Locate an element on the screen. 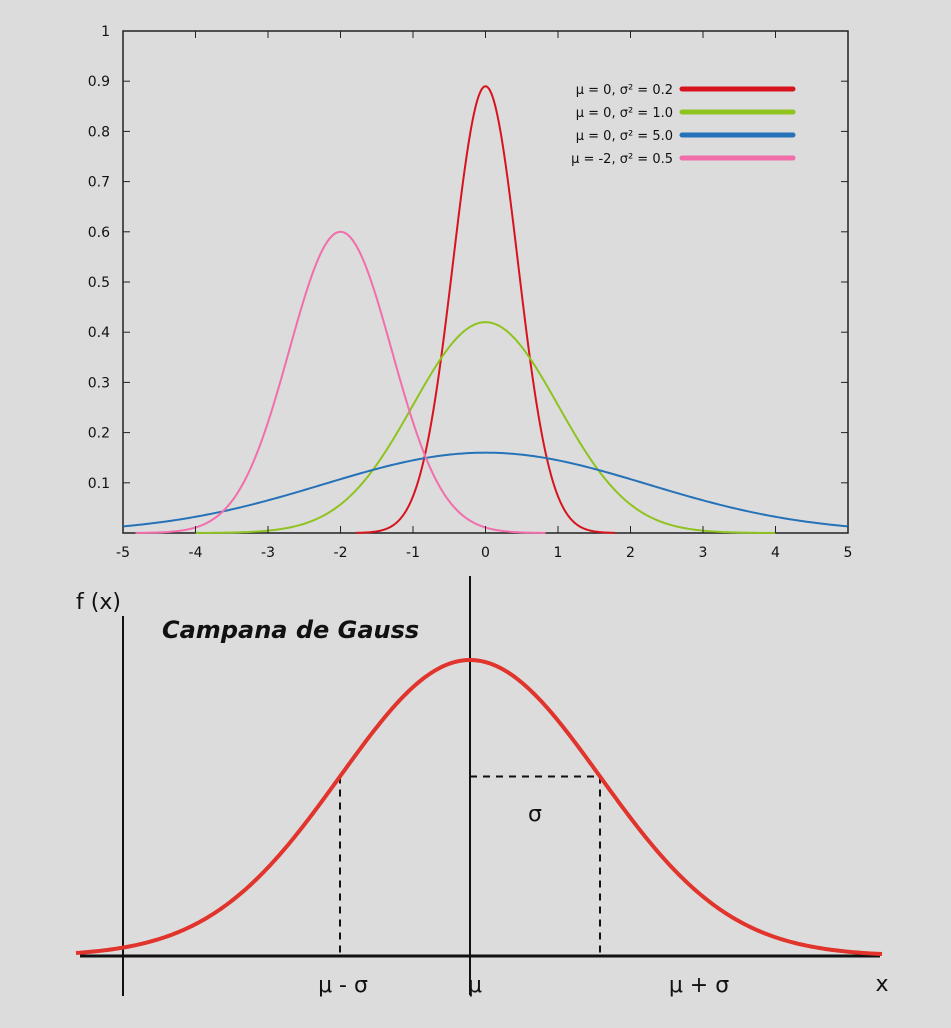 The height and width of the screenshot is (1028, 951). legend-label-2: μ = 0, σ² = 1.0 is located at coordinates (624, 113).